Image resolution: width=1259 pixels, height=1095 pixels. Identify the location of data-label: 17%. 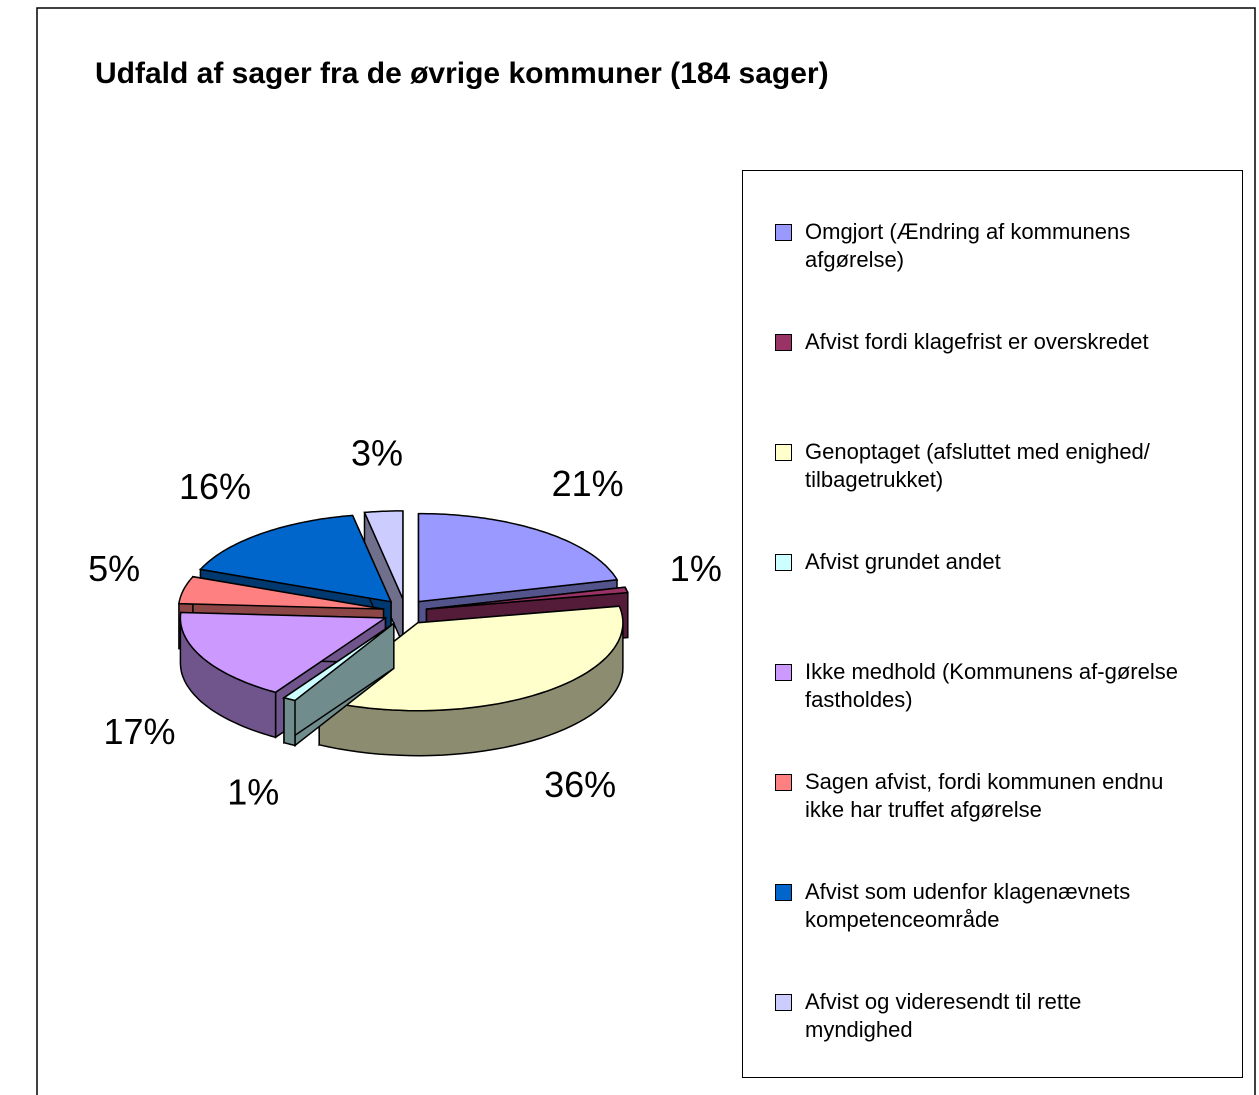
(139, 731).